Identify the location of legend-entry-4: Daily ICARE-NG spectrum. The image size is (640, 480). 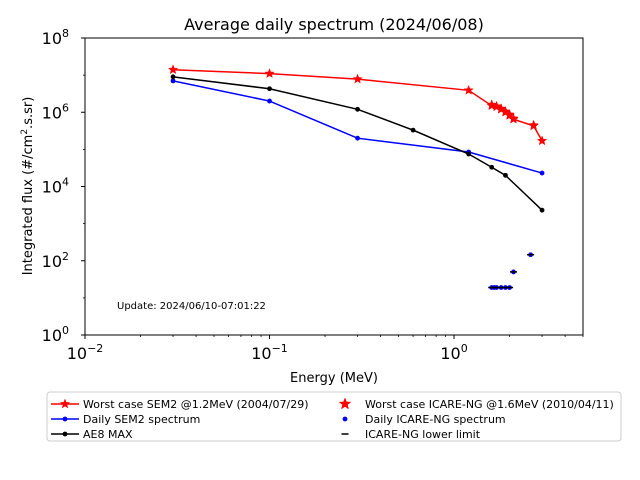
(424, 419).